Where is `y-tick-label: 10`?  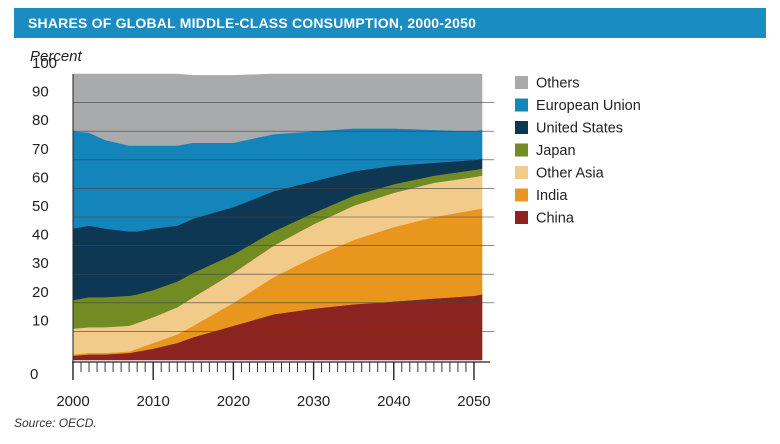 y-tick-label: 10 is located at coordinates (40, 320).